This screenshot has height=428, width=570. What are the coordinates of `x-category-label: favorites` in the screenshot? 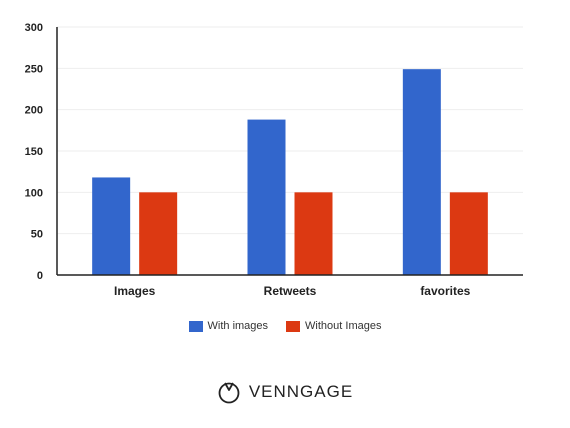 It's located at (445, 291).